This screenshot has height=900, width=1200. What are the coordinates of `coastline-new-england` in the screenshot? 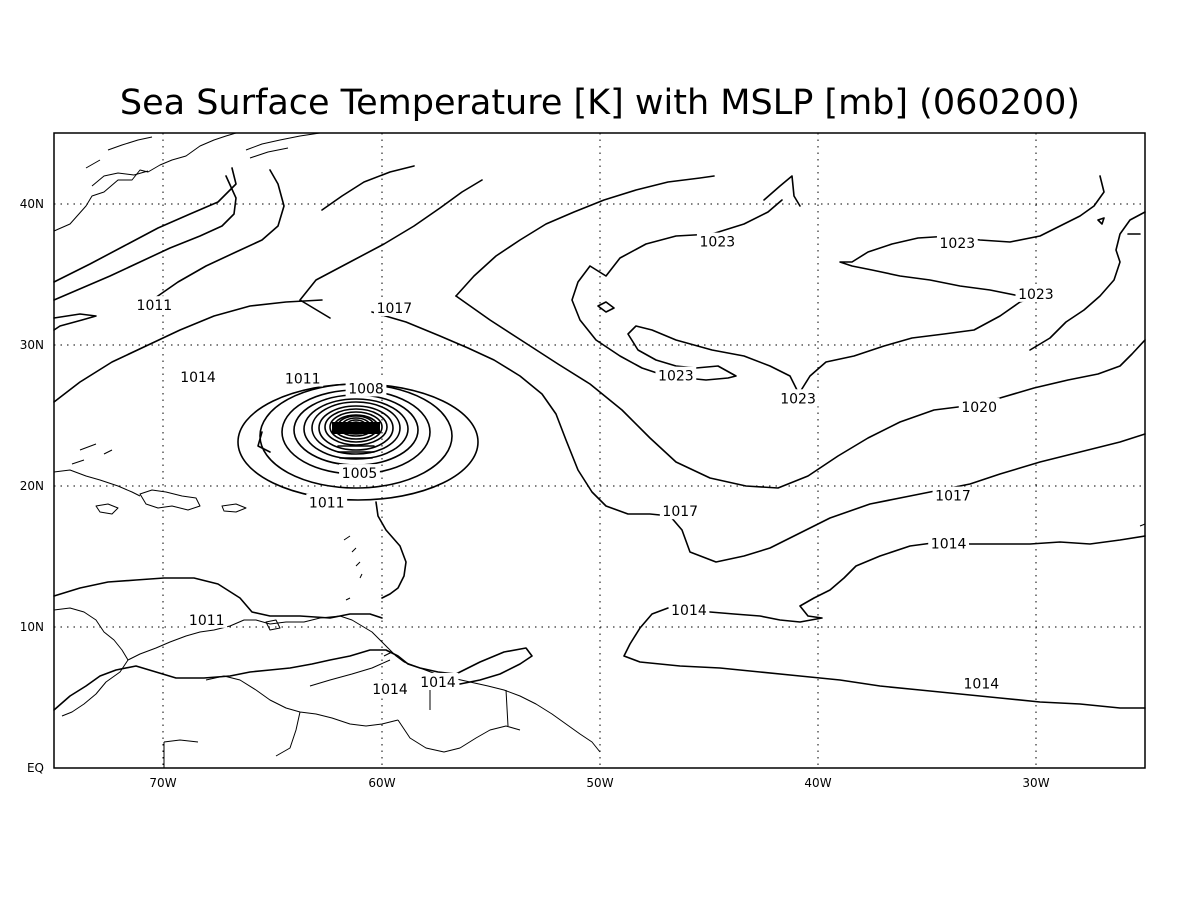 It's located at (119, 161).